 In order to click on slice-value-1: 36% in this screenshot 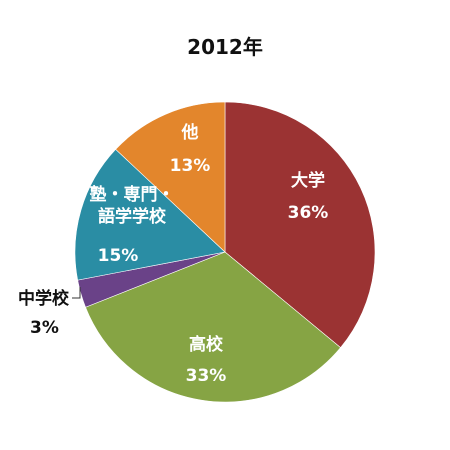, I will do `click(308, 213)`.